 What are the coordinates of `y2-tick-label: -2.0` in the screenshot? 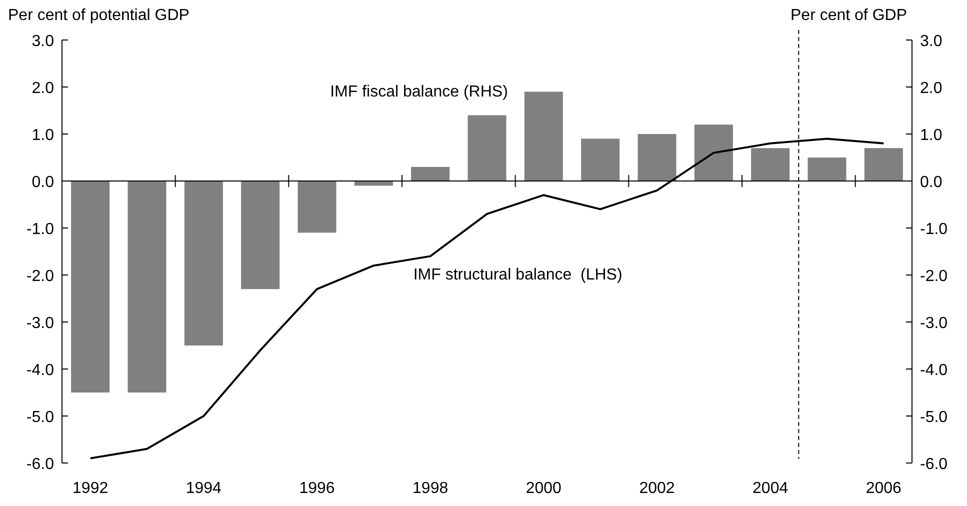 It's located at (934, 276).